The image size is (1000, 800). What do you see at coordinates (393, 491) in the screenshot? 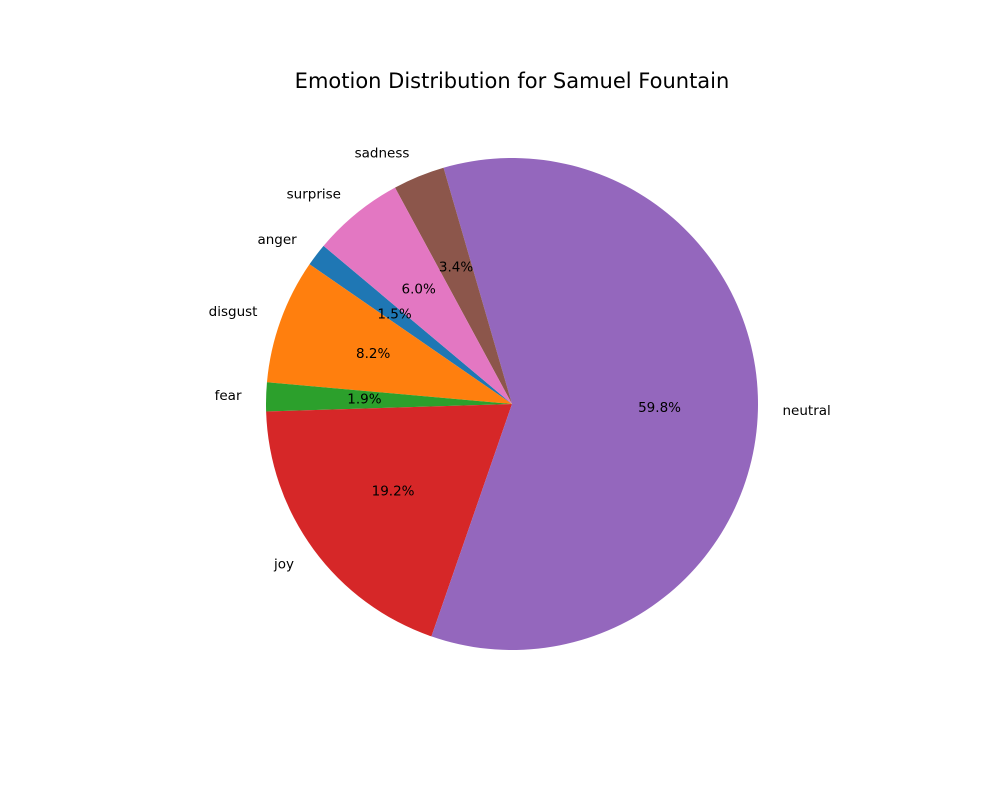
I see `slice-percent-joy: 19.2%` at bounding box center [393, 491].